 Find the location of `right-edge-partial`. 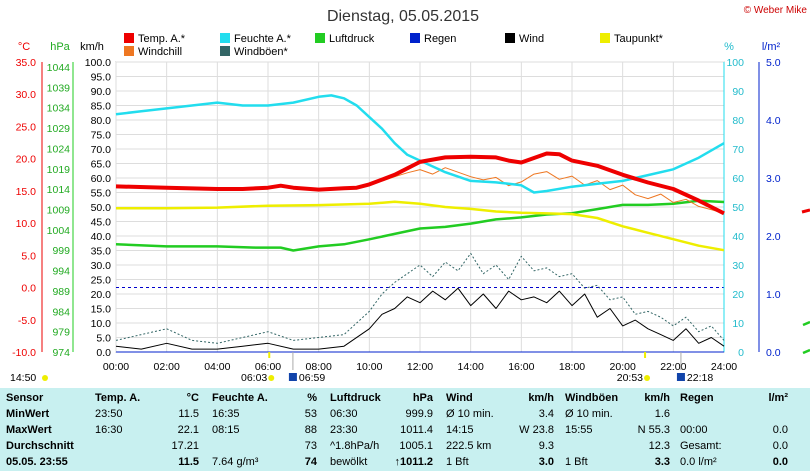

right-edge-partial is located at coordinates (805, 281).